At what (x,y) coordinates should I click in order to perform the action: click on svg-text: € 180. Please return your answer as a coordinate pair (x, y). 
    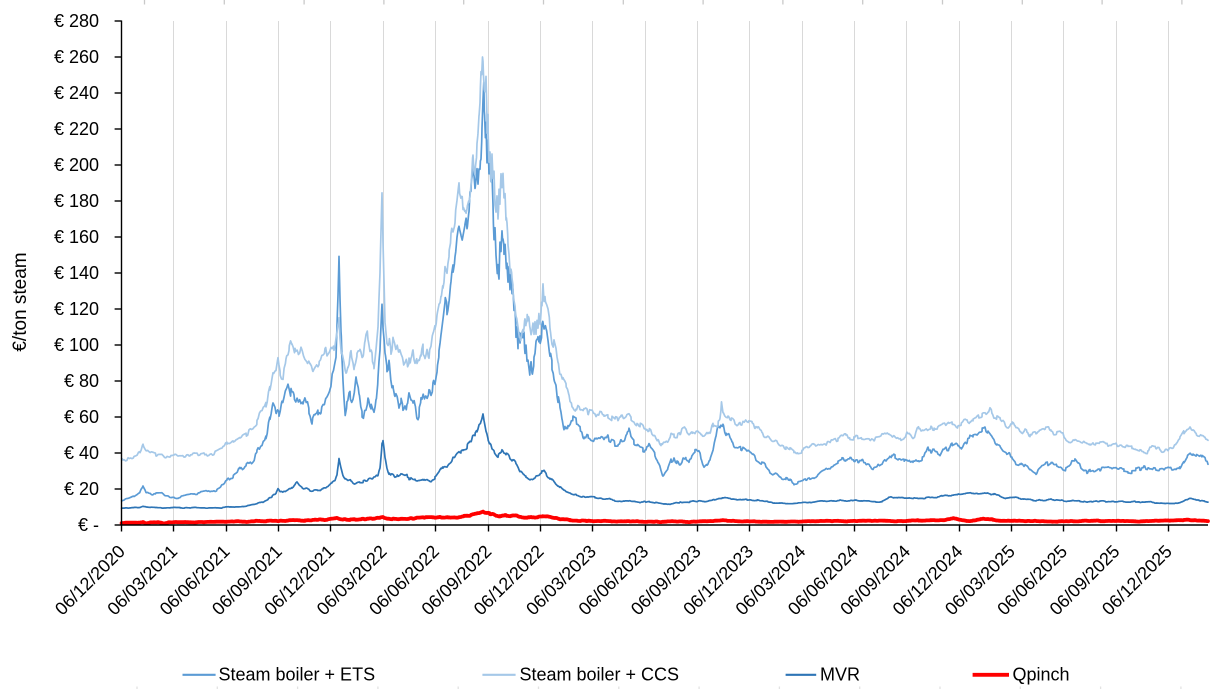
    Looking at the image, I should click on (76, 201).